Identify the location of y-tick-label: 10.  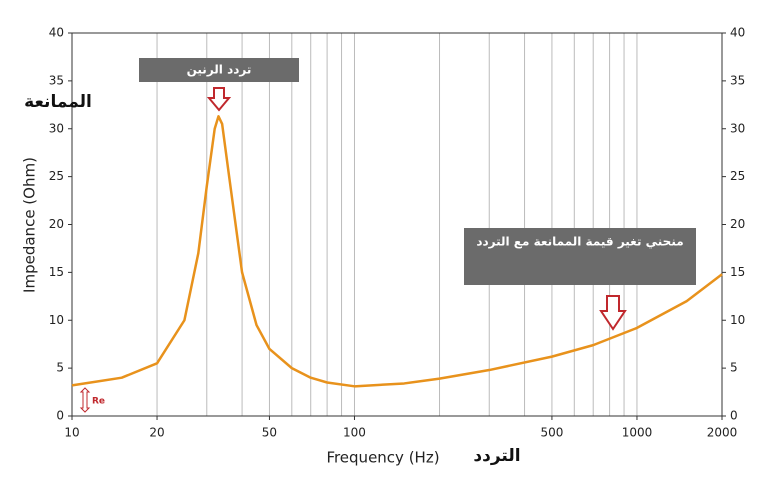
(56, 320).